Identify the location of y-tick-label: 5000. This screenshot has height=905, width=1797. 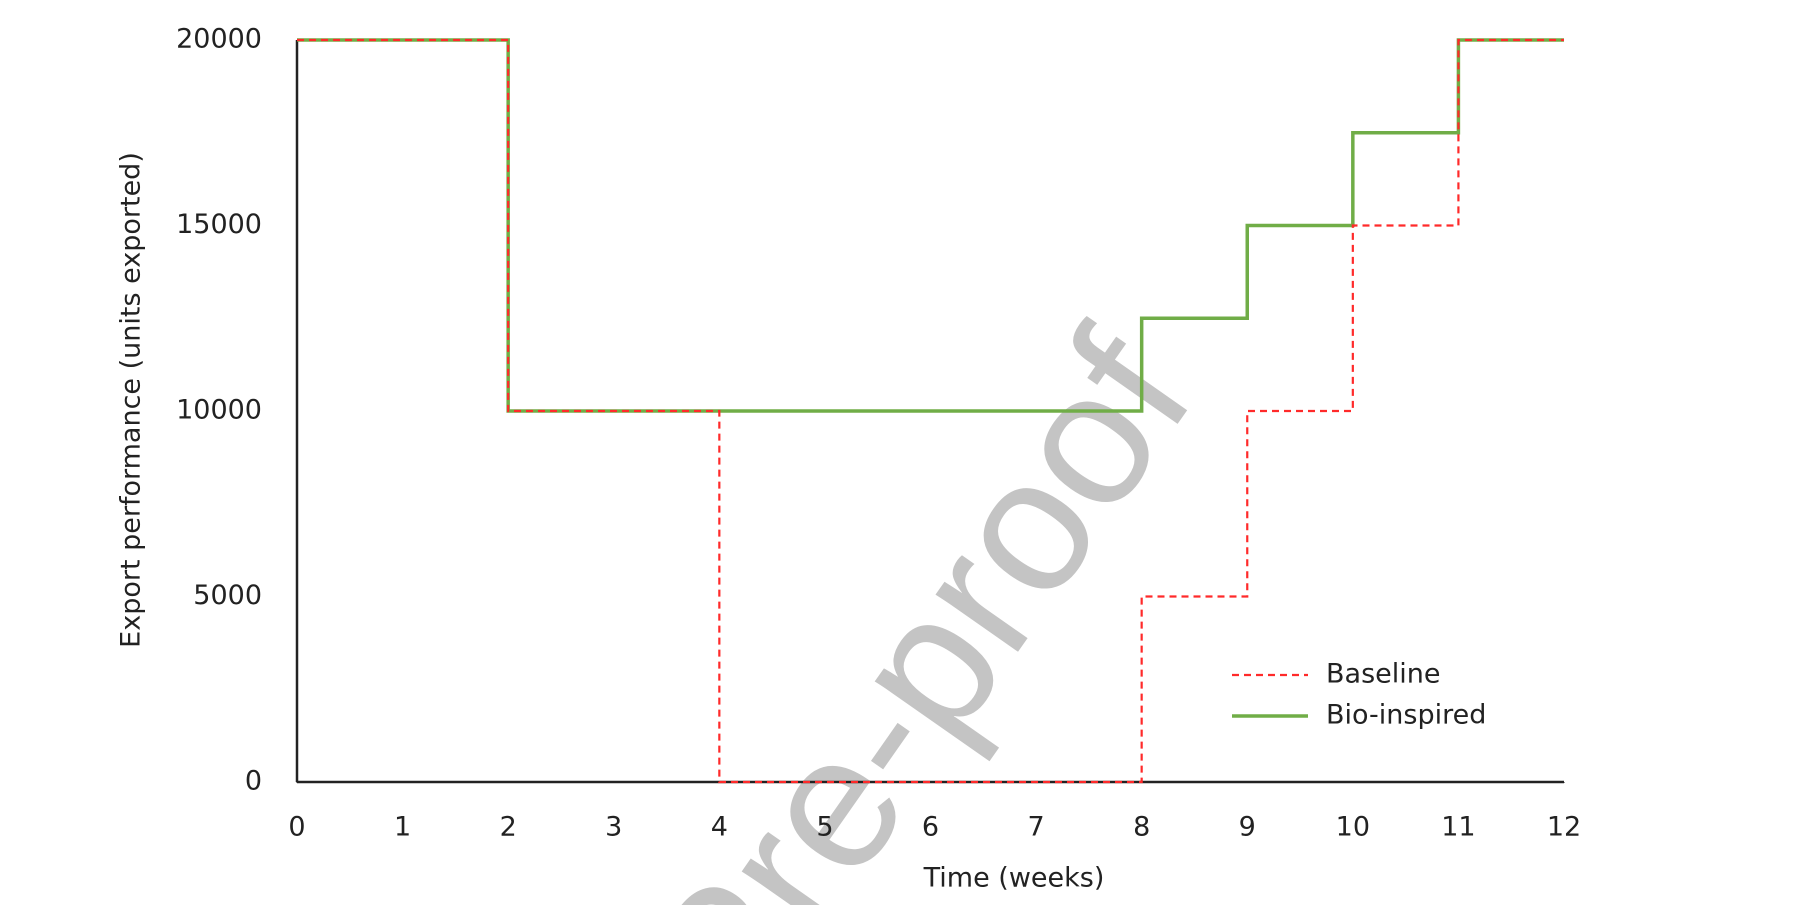
(227, 595).